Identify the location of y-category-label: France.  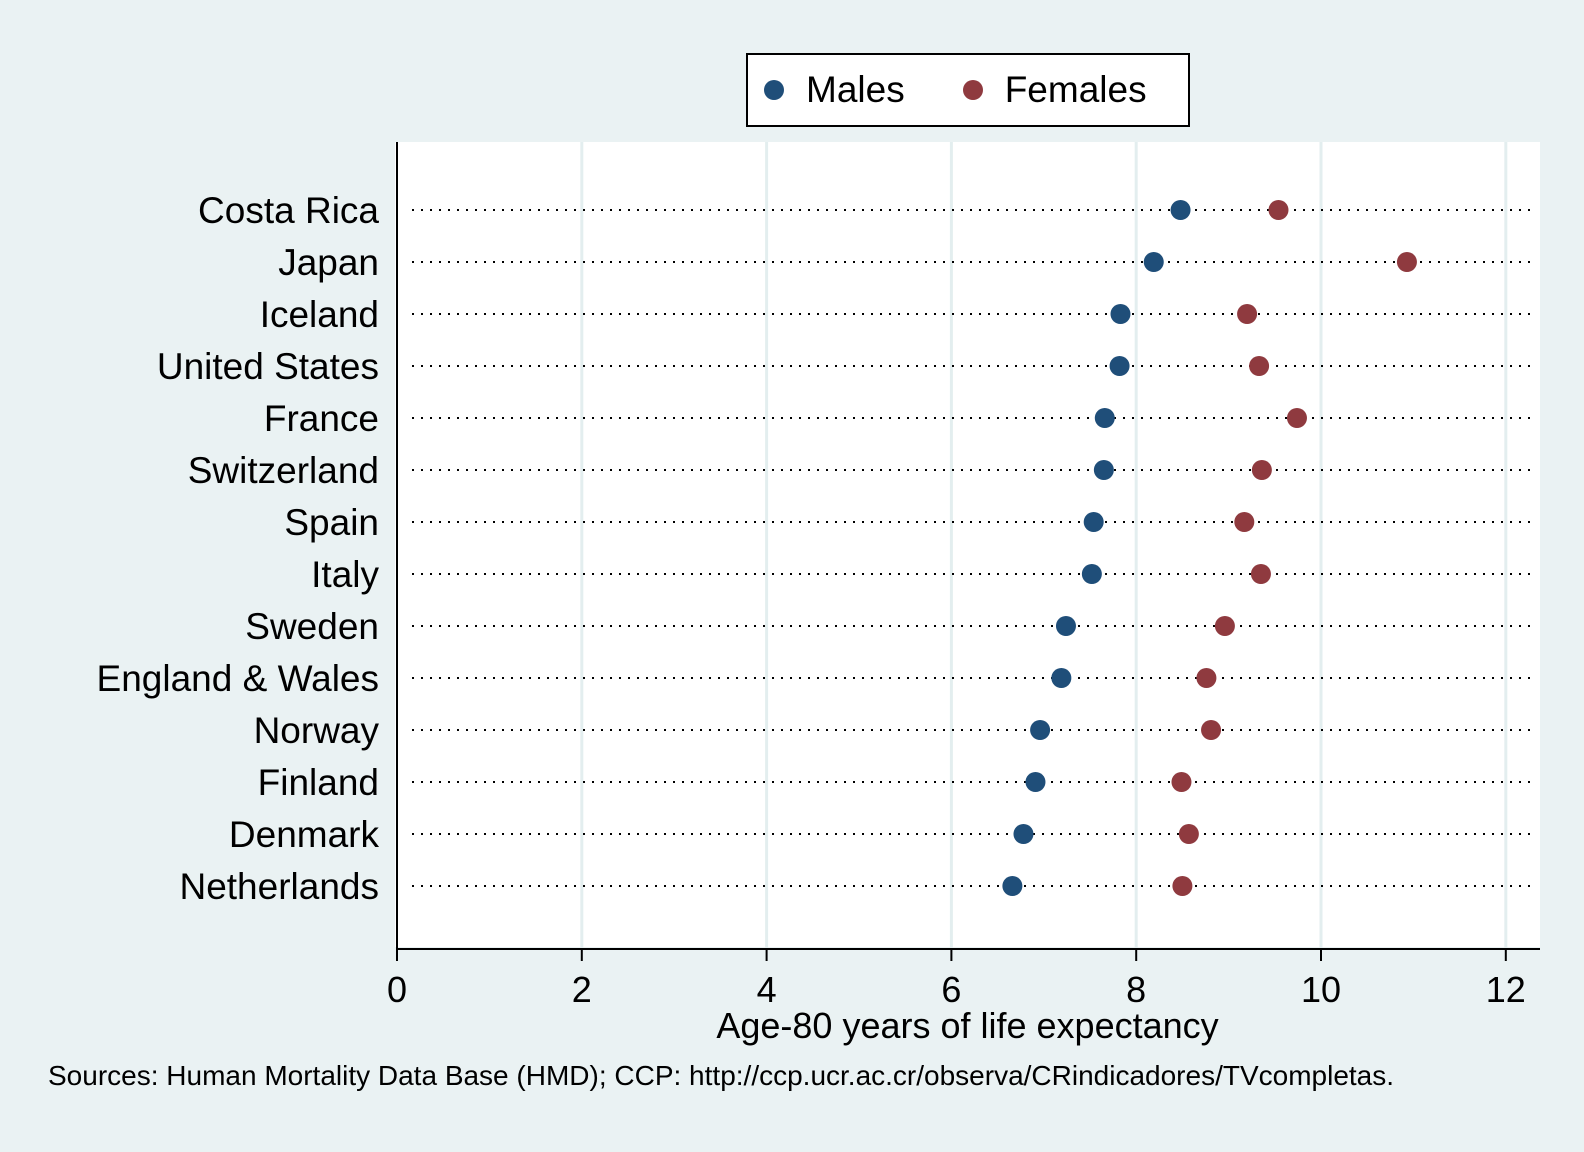
(321, 418).